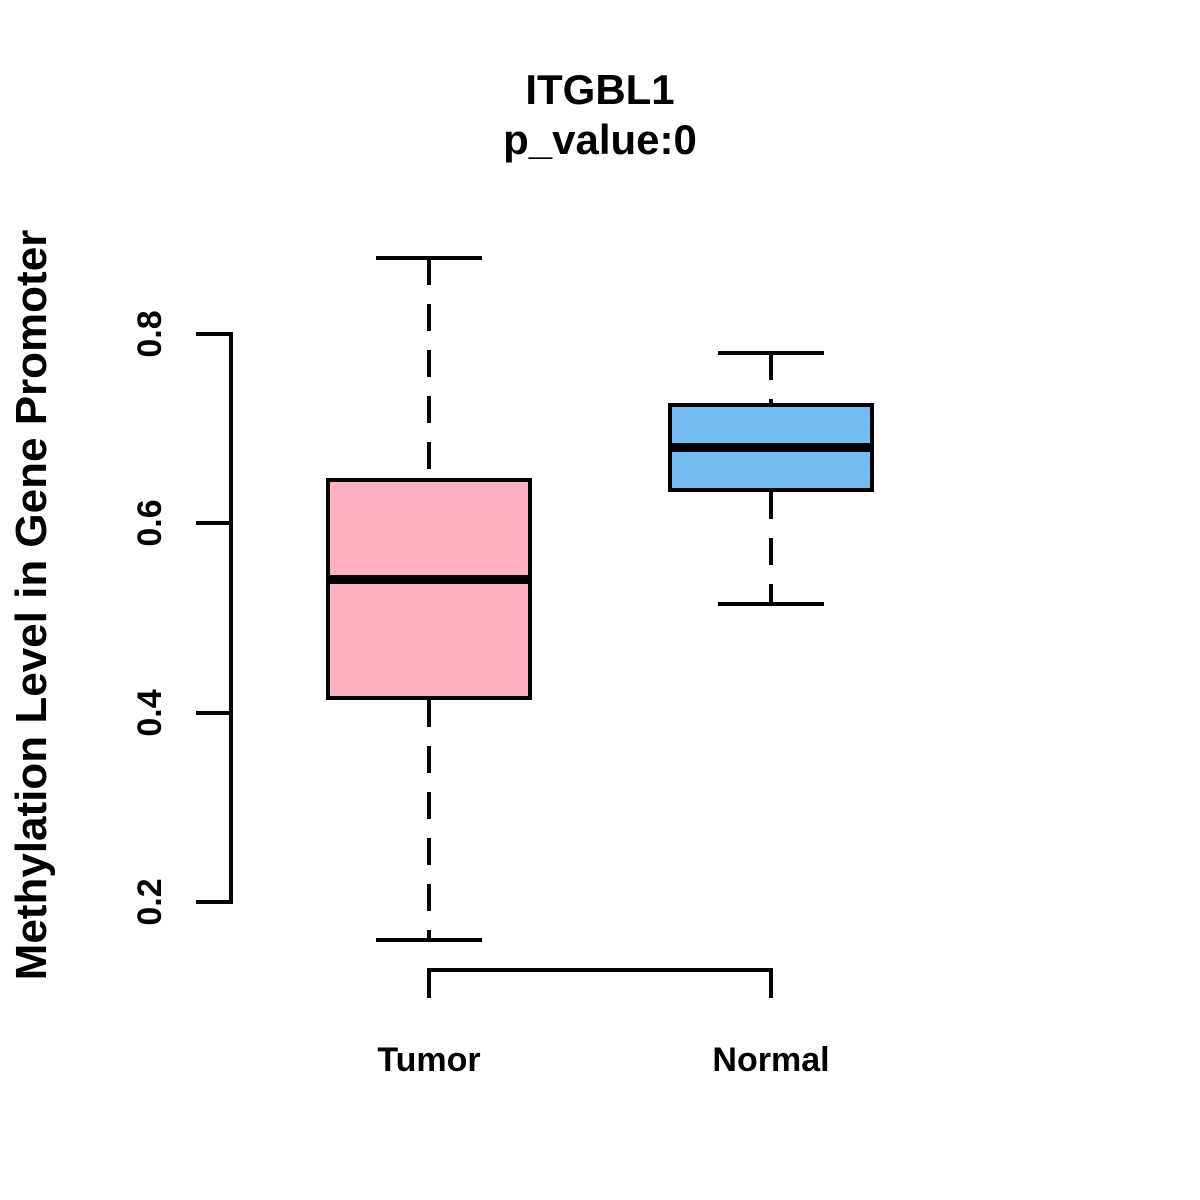  Describe the element at coordinates (150, 523) in the screenshot. I see `y-tick-label: 0.6` at that location.